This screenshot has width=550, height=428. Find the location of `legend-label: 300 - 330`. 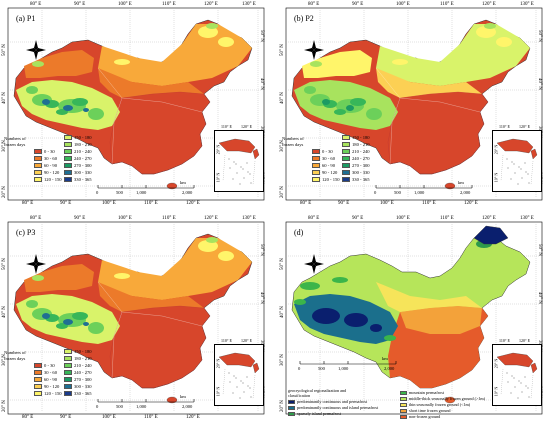

legend-label: 300 - 330 is located at coordinates (83, 172).